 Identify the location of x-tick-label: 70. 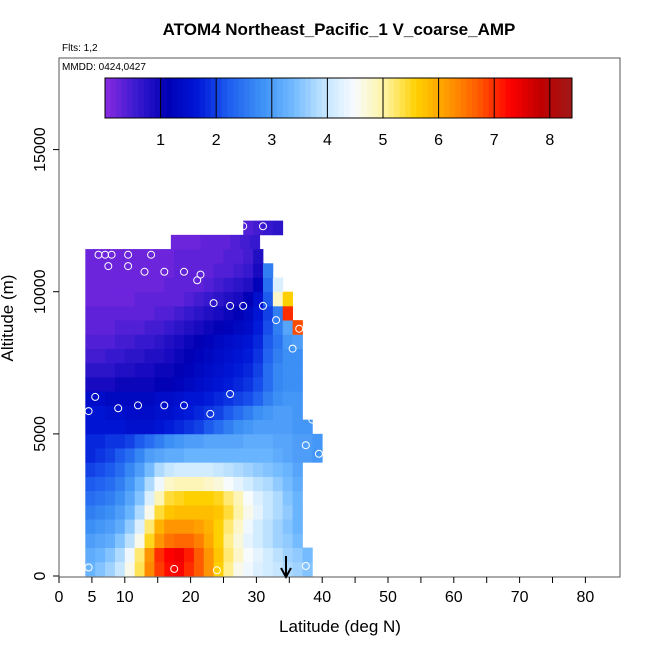
(520, 597).